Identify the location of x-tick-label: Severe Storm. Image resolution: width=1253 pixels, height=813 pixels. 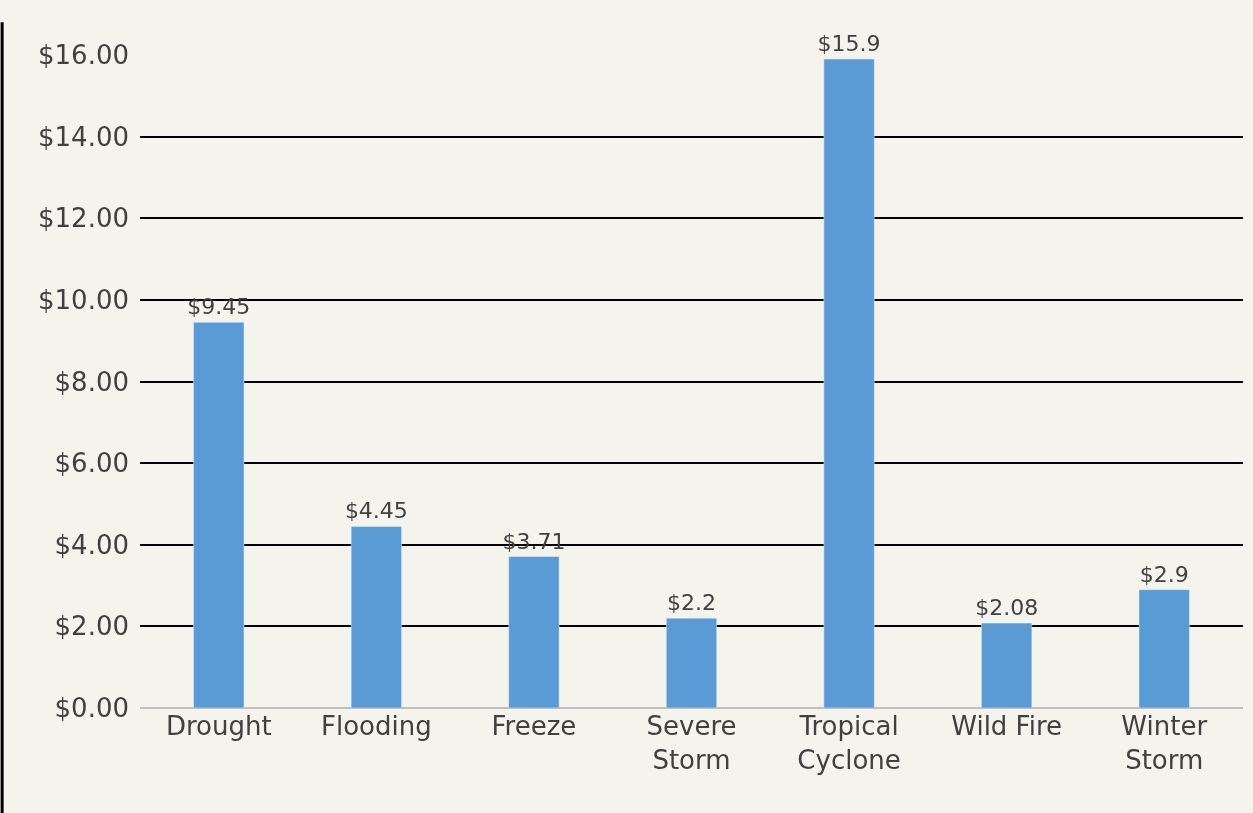
(691, 743).